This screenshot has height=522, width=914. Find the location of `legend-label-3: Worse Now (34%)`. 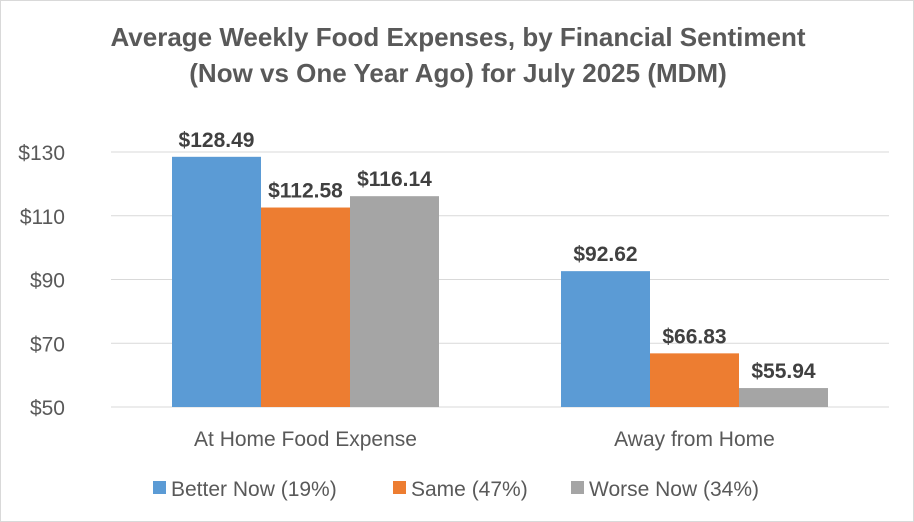

legend-label-3: Worse Now (34%) is located at coordinates (674, 489).